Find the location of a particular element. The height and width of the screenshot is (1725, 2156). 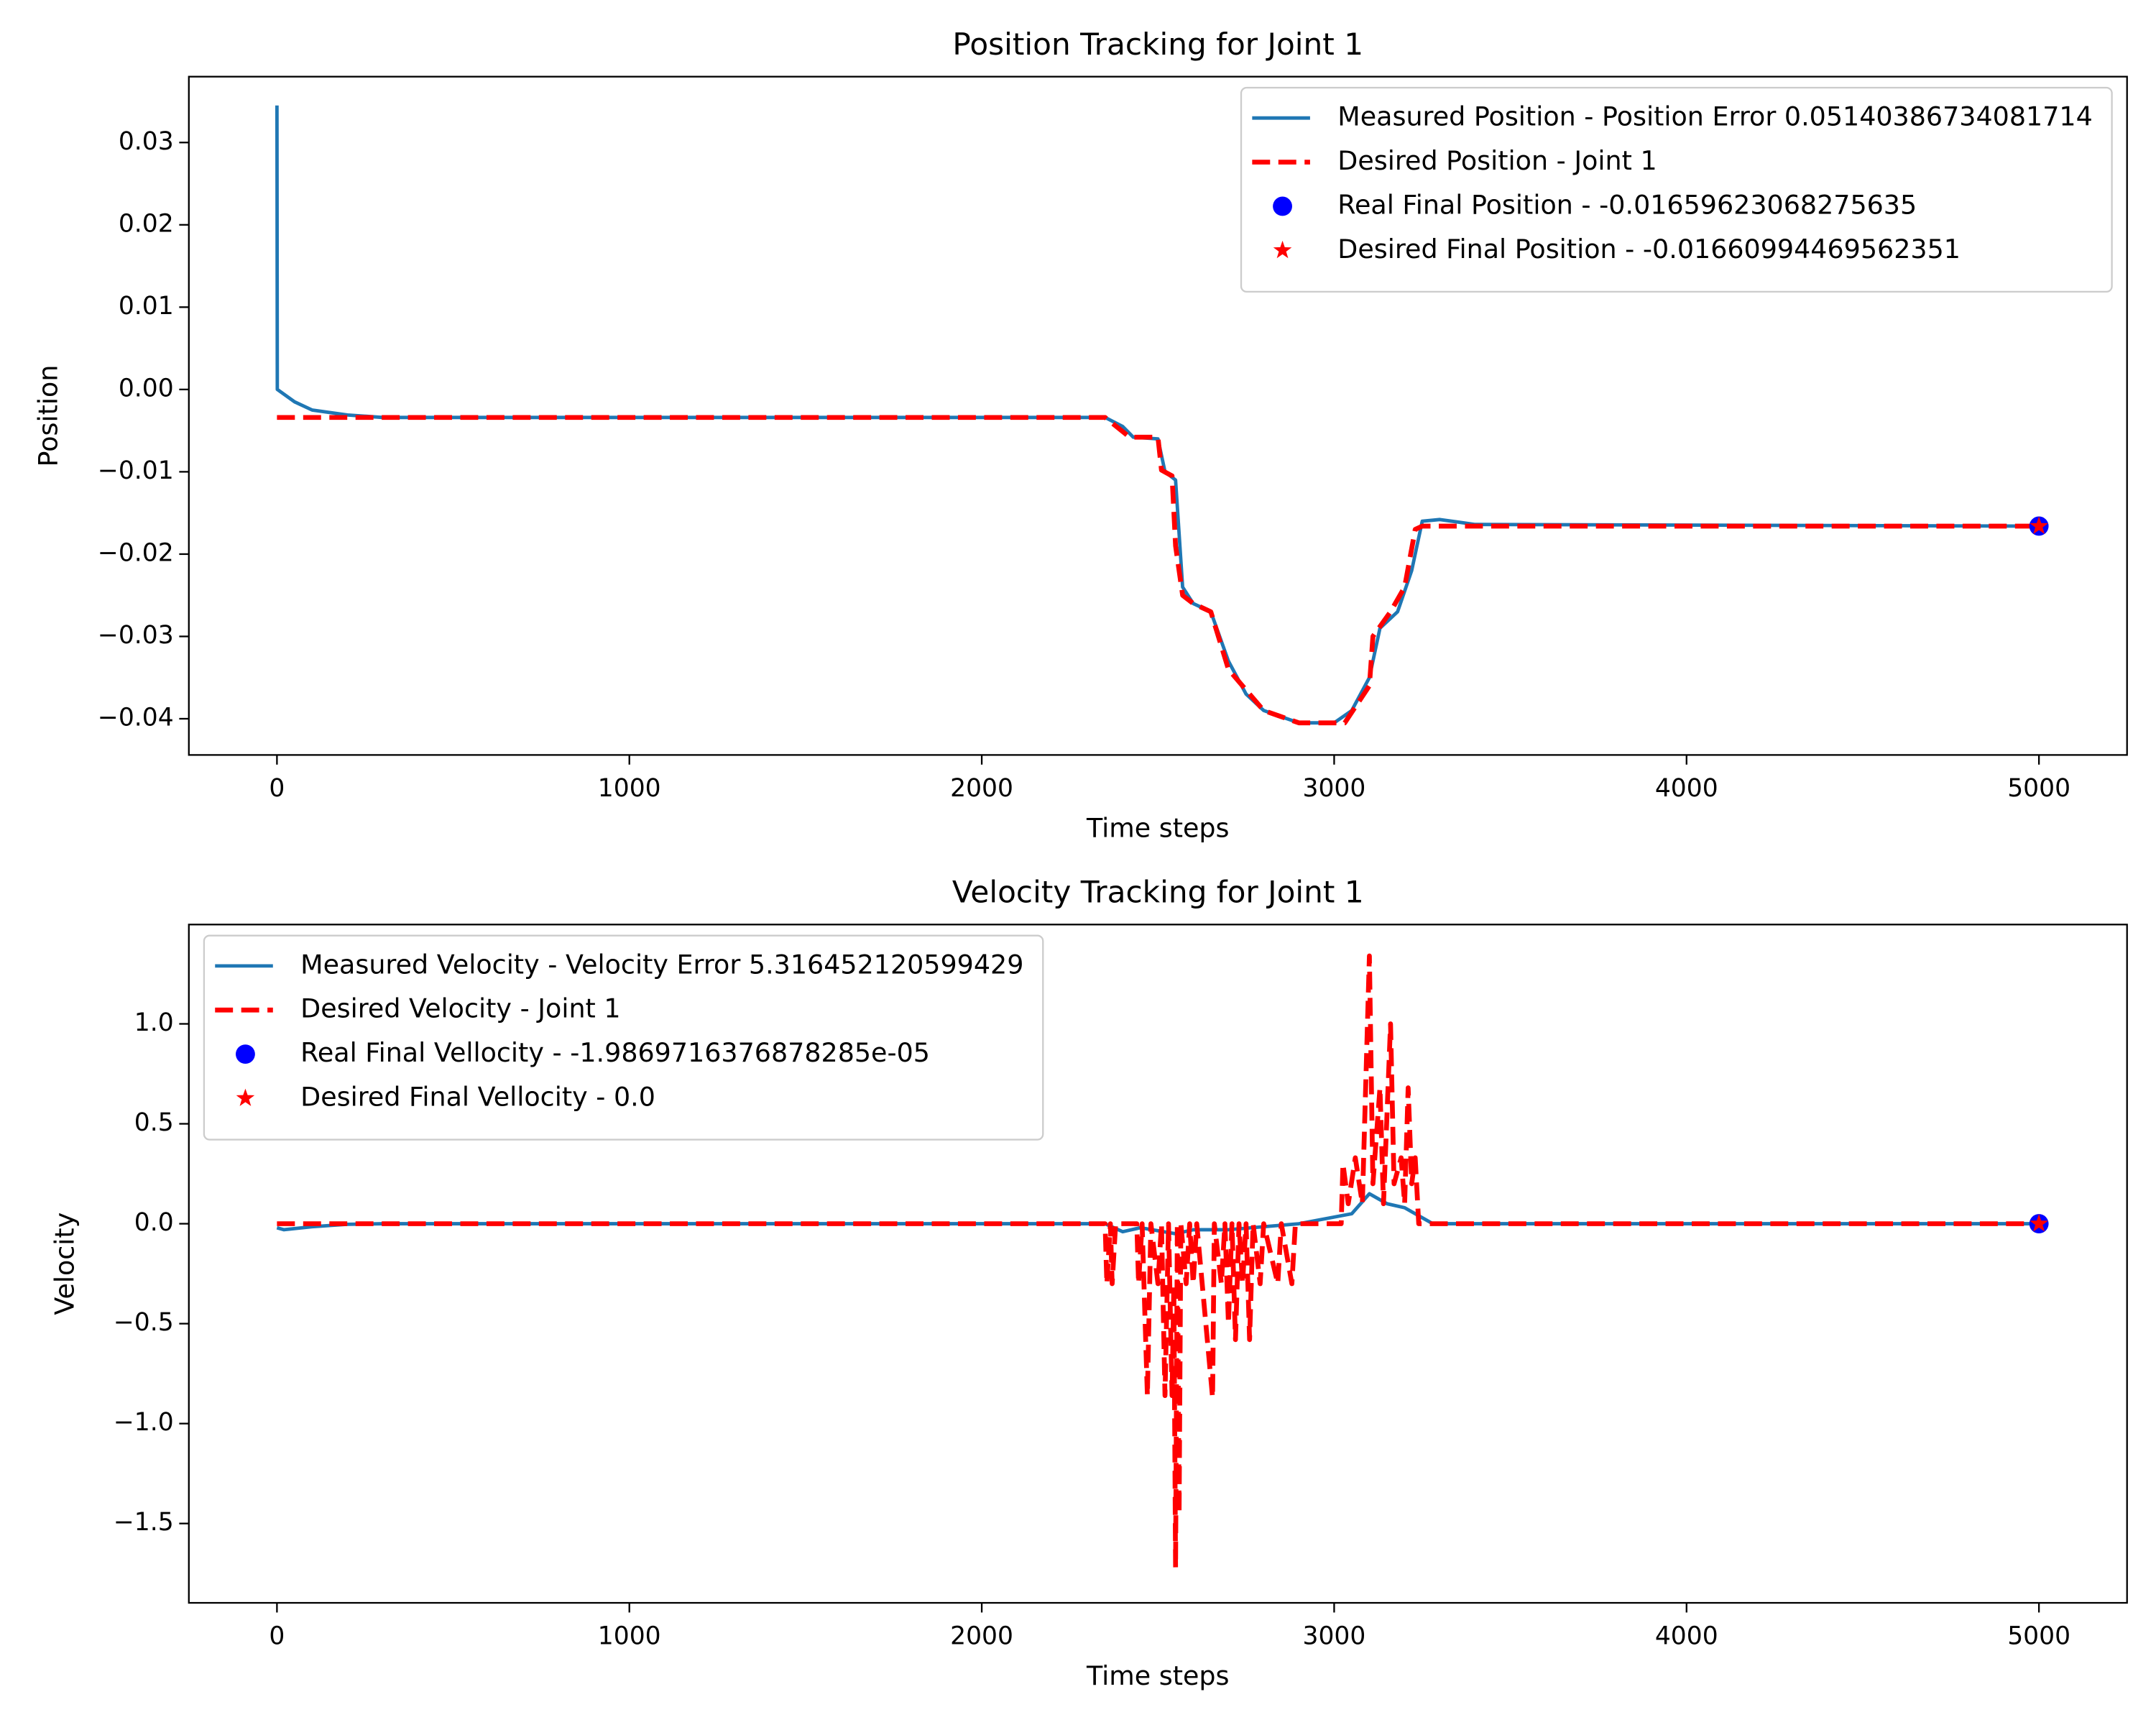

legend-label: Desired Final Vellocity - 0.0 is located at coordinates (477, 1097).